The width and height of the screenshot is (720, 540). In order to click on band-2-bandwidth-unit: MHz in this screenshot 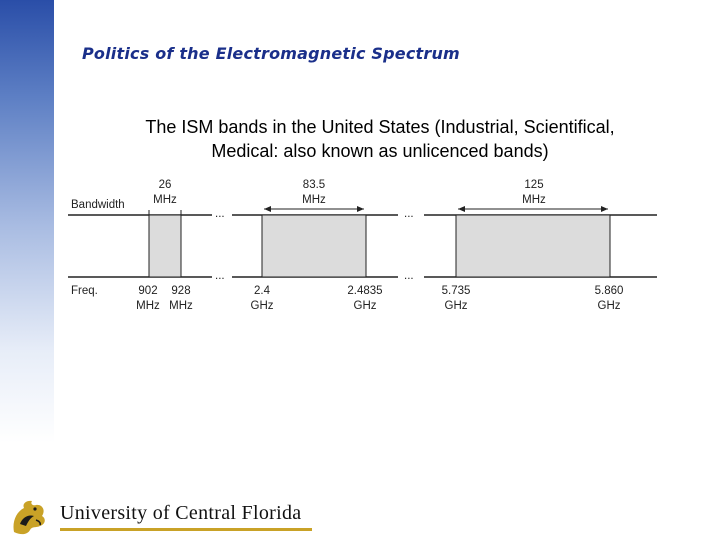, I will do `click(314, 200)`.